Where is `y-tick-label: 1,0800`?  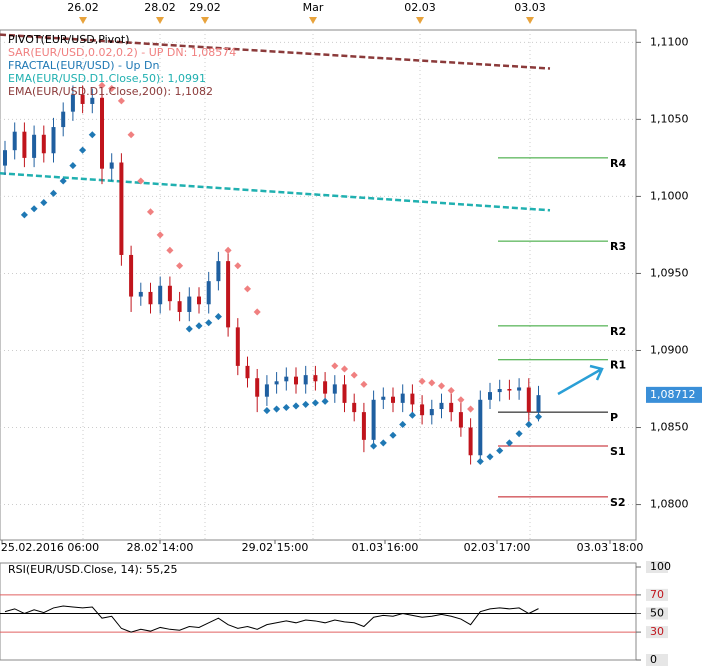
y-tick-label: 1,0800 is located at coordinates (669, 504).